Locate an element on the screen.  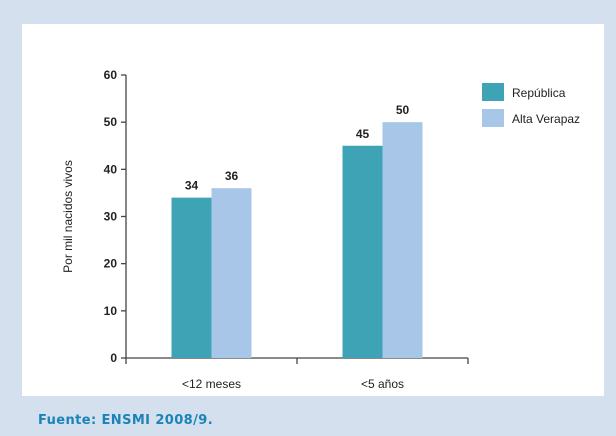
data-label: 36 is located at coordinates (232, 176).